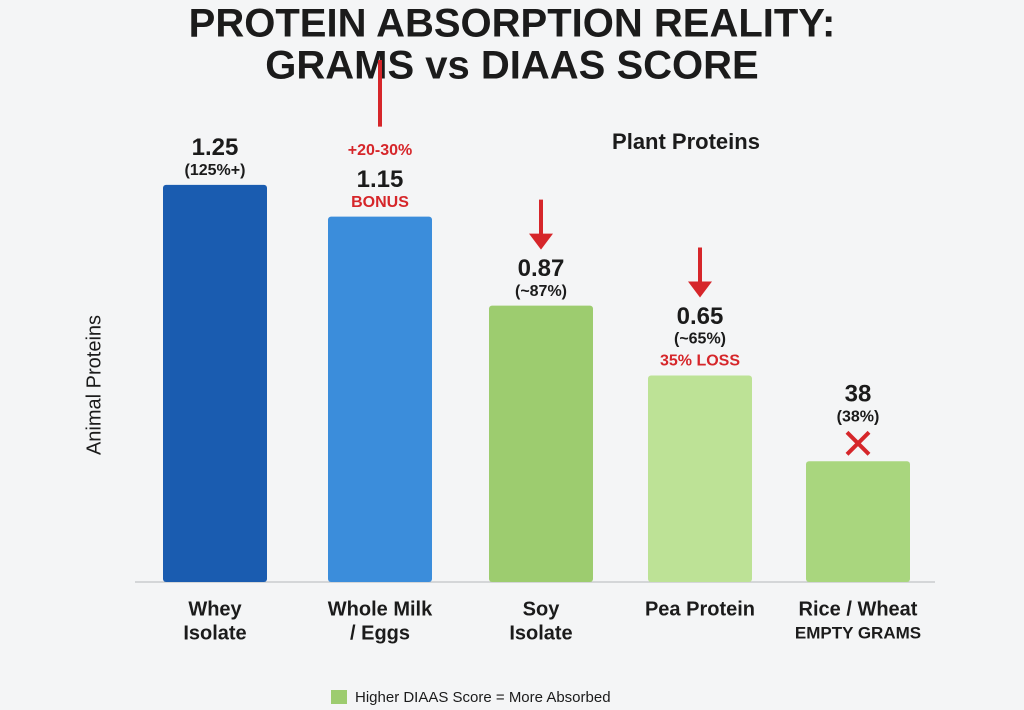  I want to click on x-tick-label: Rice / Wheat, so click(858, 609).